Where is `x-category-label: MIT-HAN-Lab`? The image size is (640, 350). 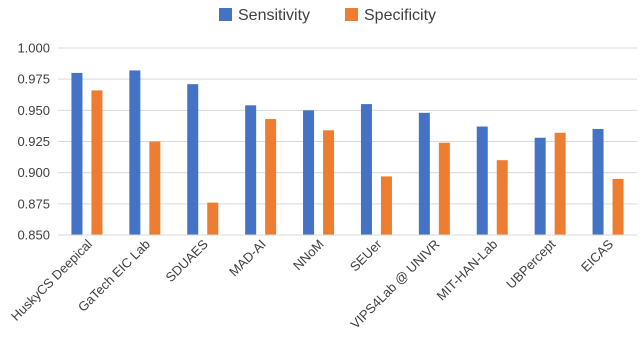 x-category-label: MIT-HAN-Lab is located at coordinates (467, 270).